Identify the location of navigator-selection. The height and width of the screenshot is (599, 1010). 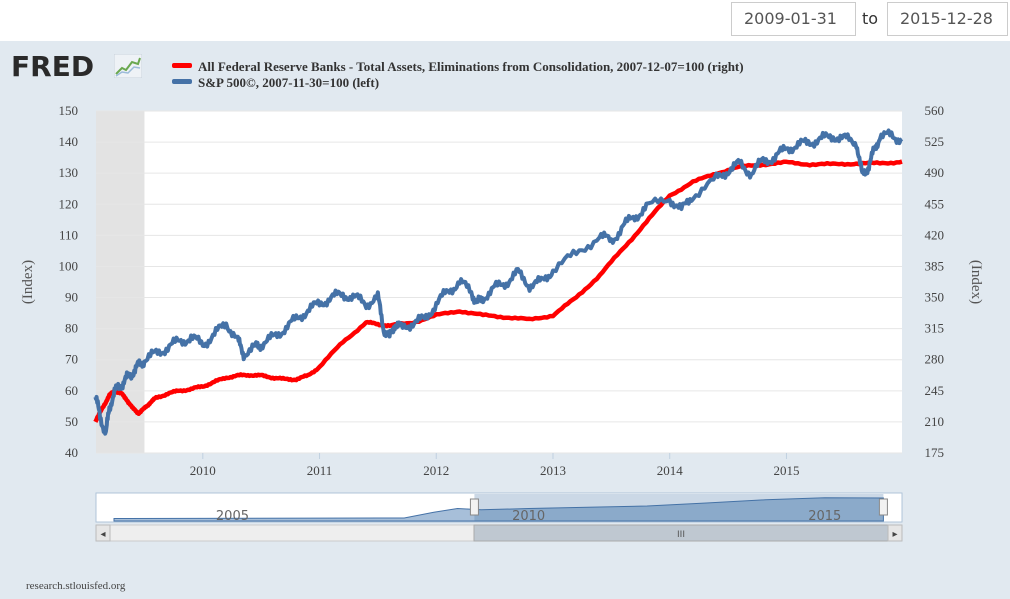
(679, 507).